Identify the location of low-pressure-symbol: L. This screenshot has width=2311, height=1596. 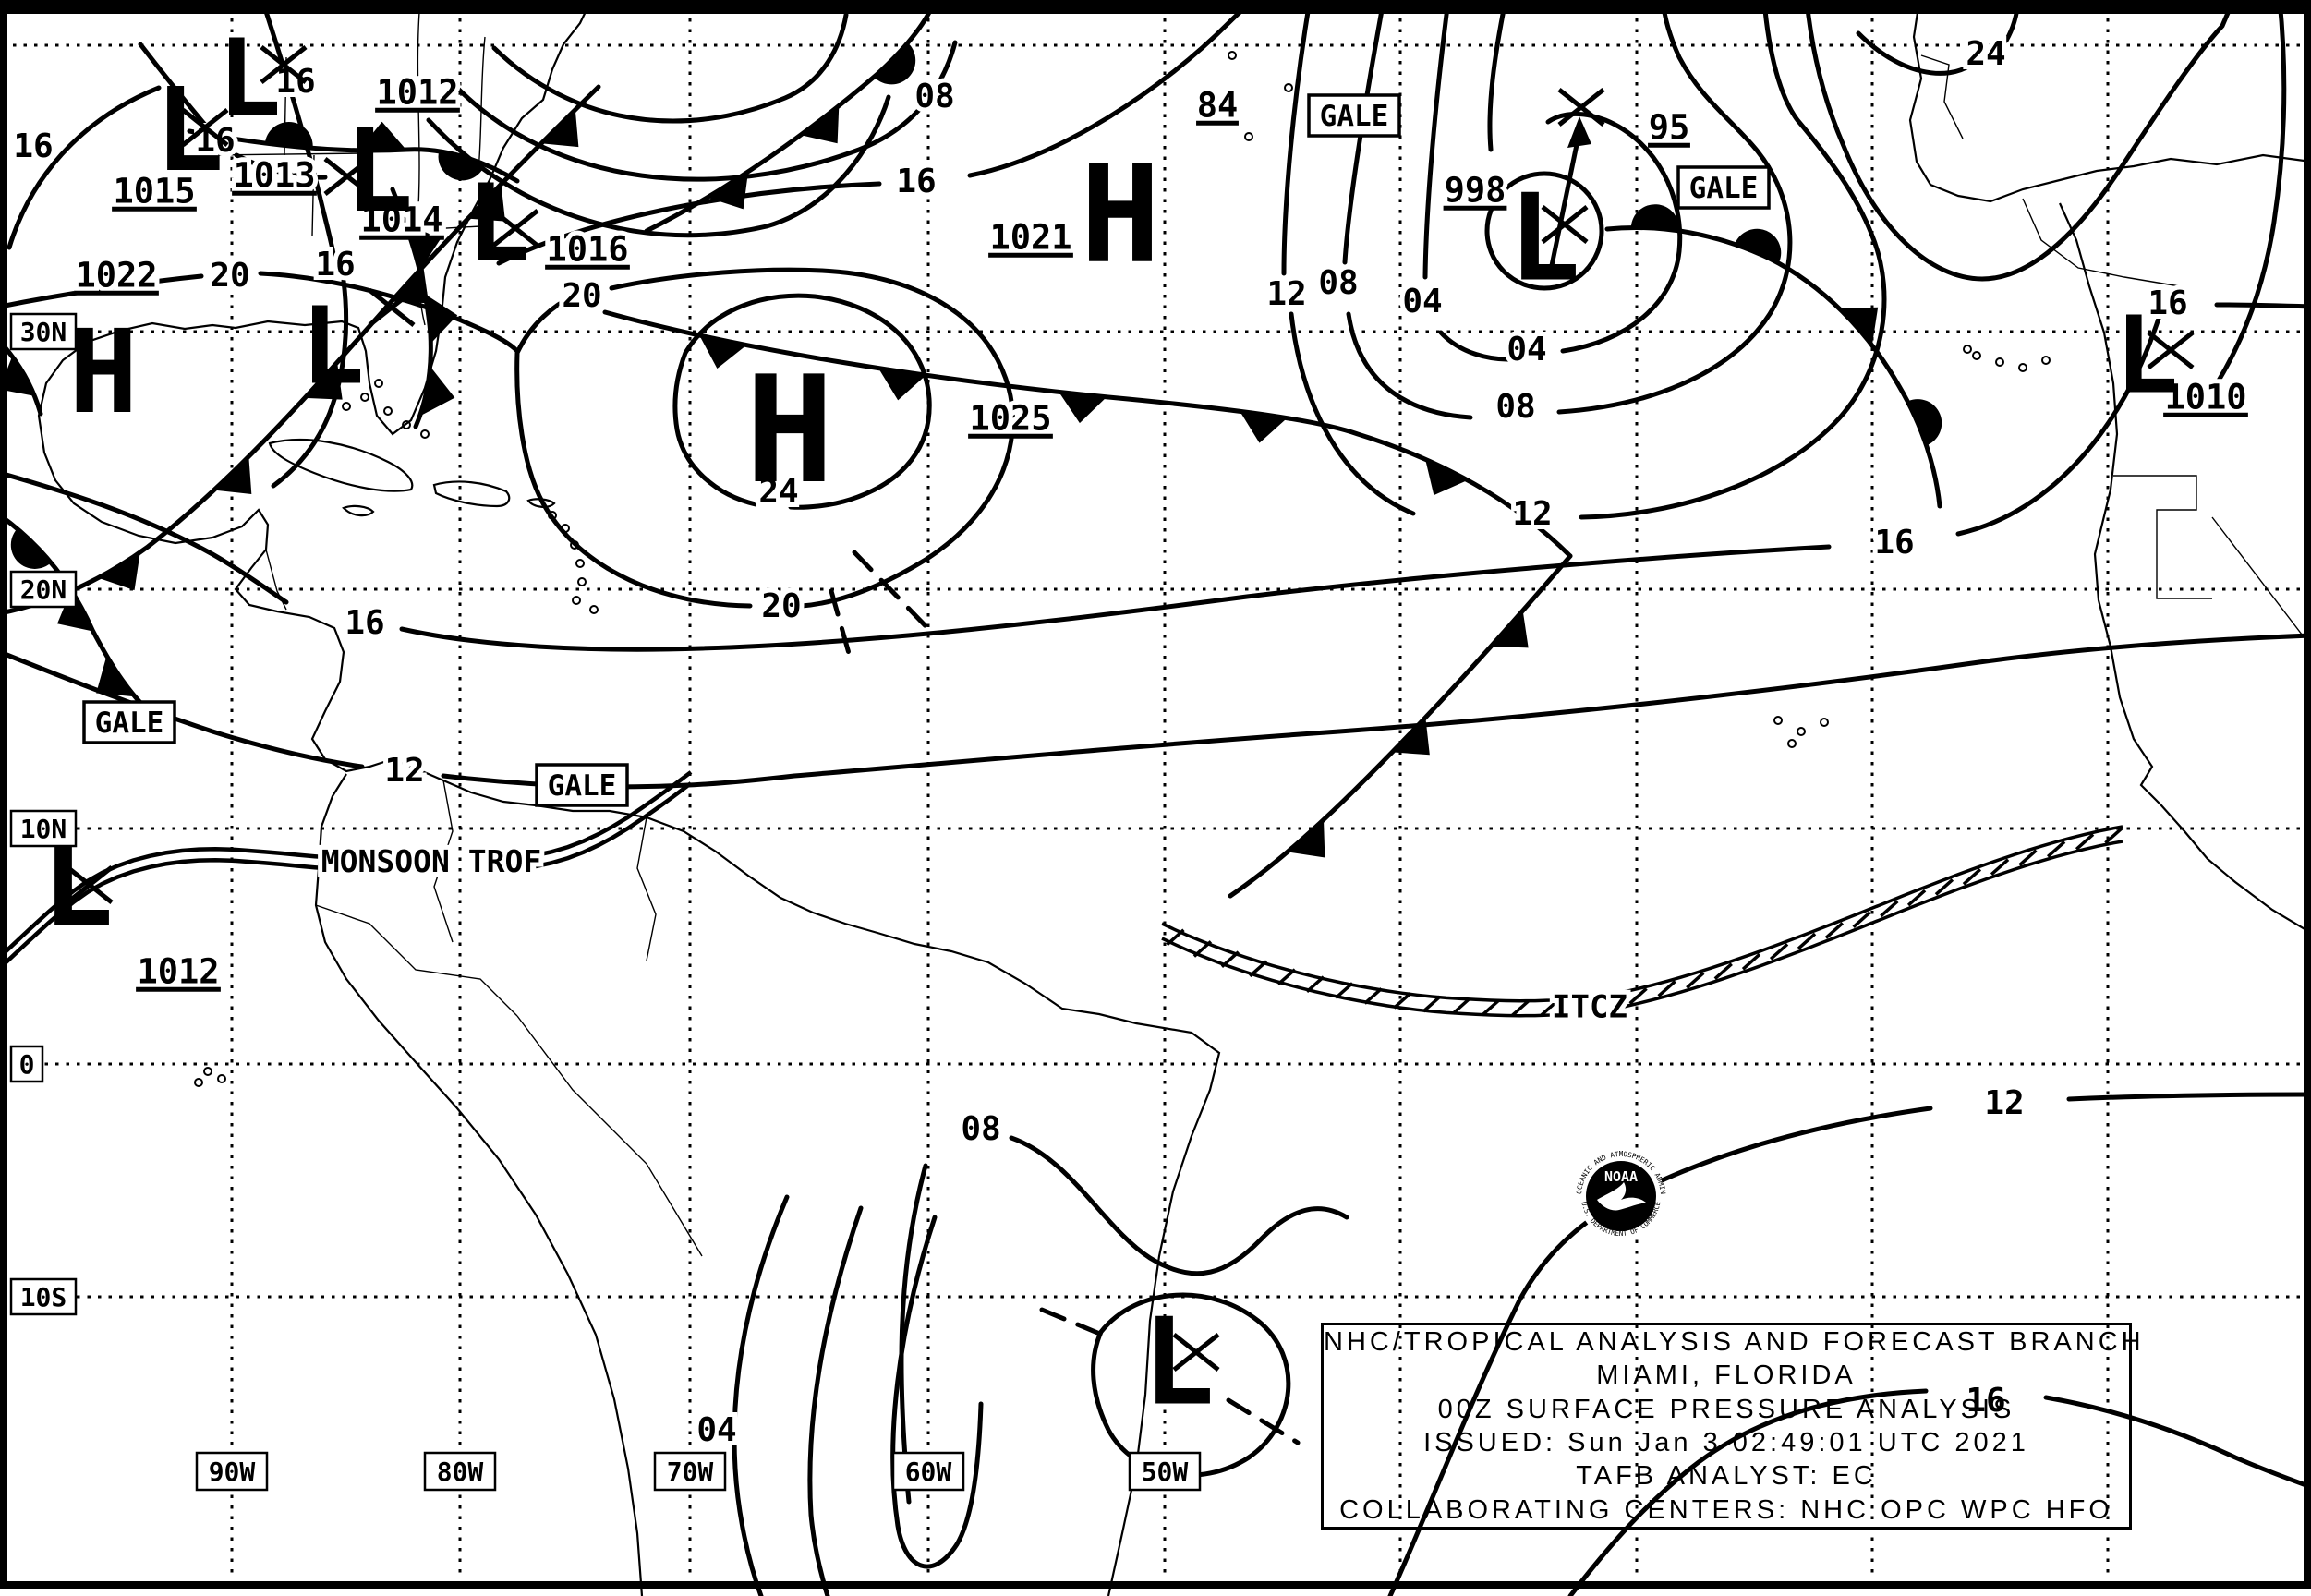
(2146, 355).